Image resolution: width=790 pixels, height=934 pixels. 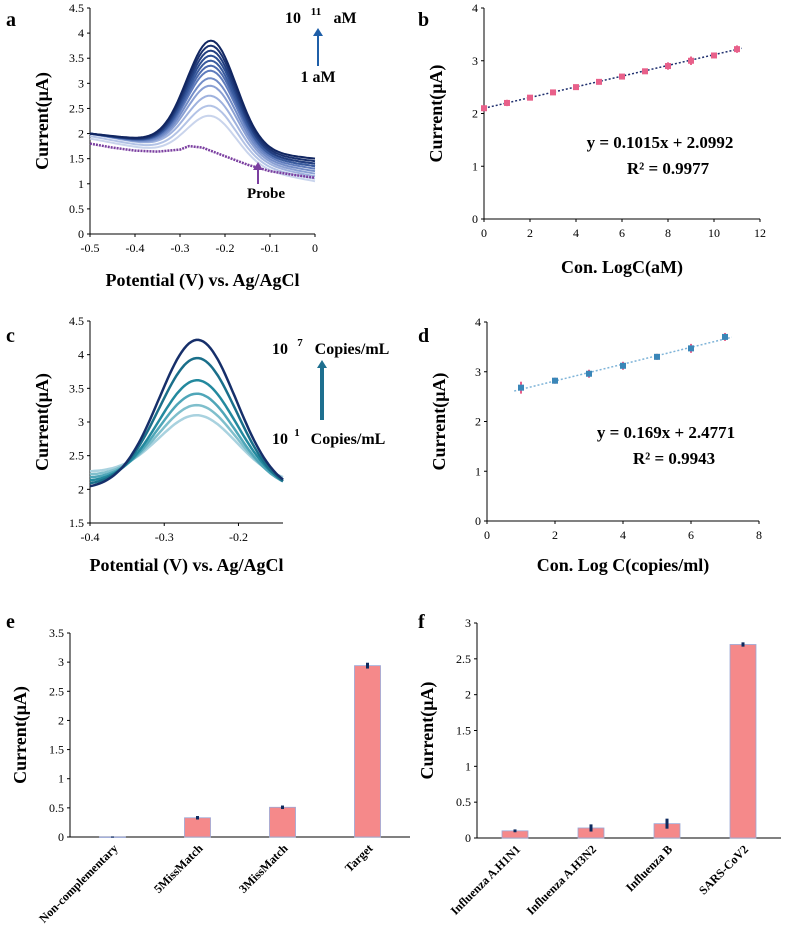 I want to click on x-tick-label: 6, so click(x=691, y=535).